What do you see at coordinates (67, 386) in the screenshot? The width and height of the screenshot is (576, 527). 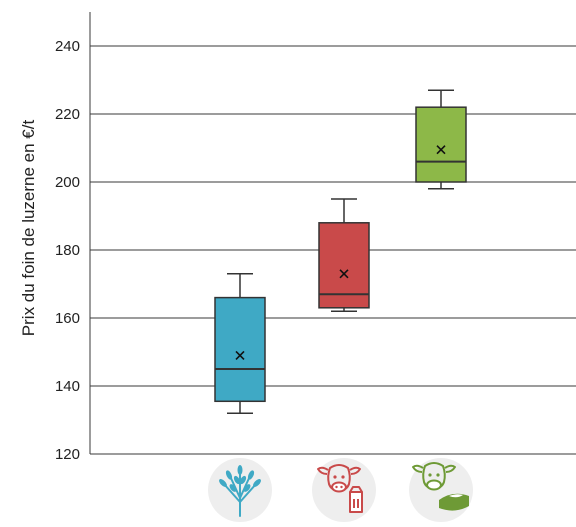 I see `y-tick-label: 140` at bounding box center [67, 386].